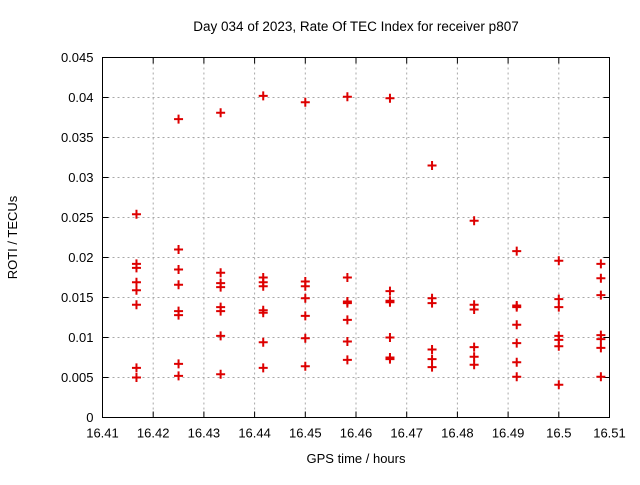 The width and height of the screenshot is (640, 485). Describe the element at coordinates (102, 433) in the screenshot. I see `x-tick-label: 16.41` at that location.